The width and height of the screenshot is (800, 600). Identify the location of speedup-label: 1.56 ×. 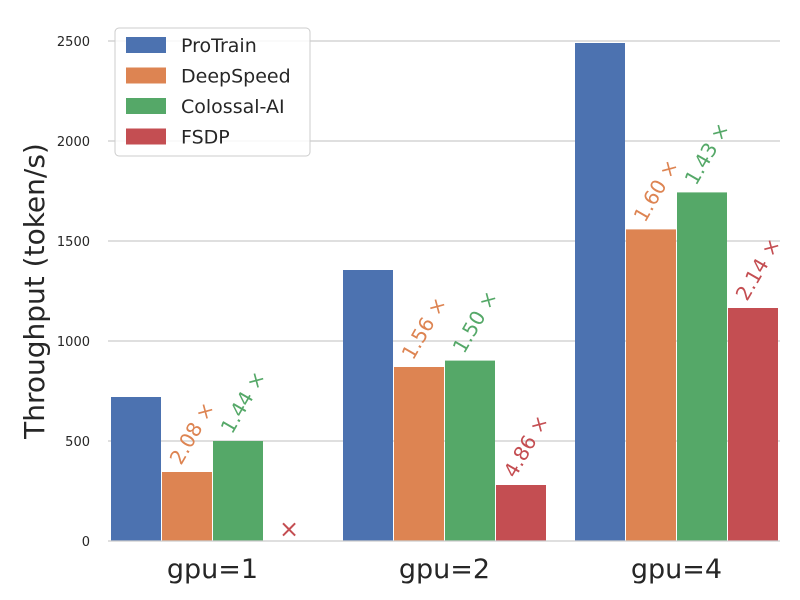
(424, 328).